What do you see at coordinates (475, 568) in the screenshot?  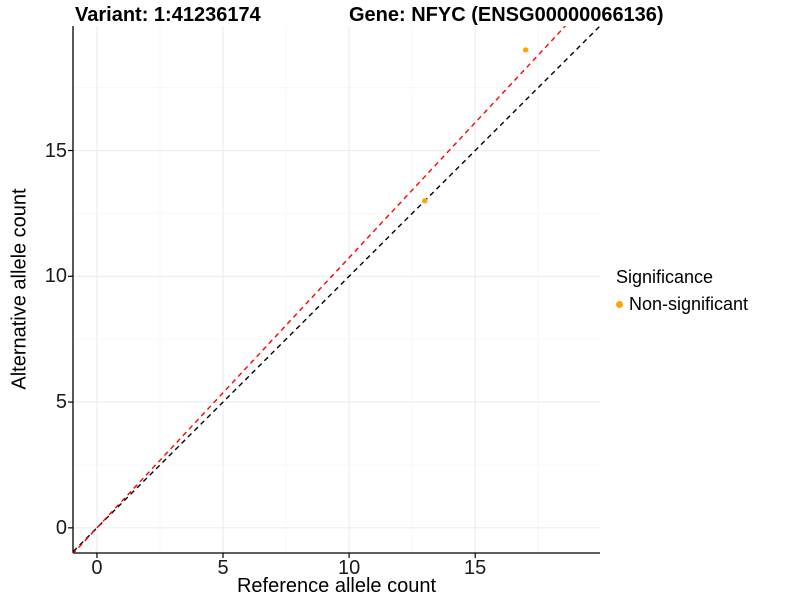 I see `x-tick-label: 15` at bounding box center [475, 568].